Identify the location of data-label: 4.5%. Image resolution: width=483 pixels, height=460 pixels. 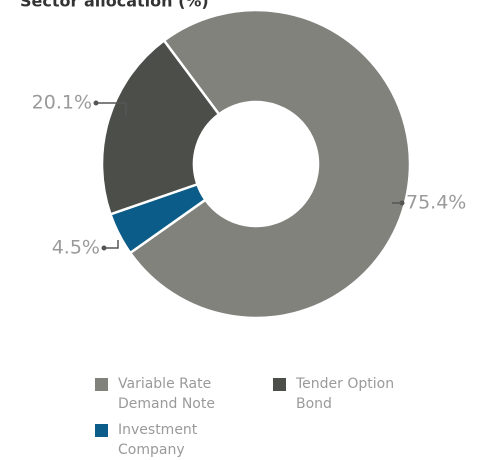
(76, 248).